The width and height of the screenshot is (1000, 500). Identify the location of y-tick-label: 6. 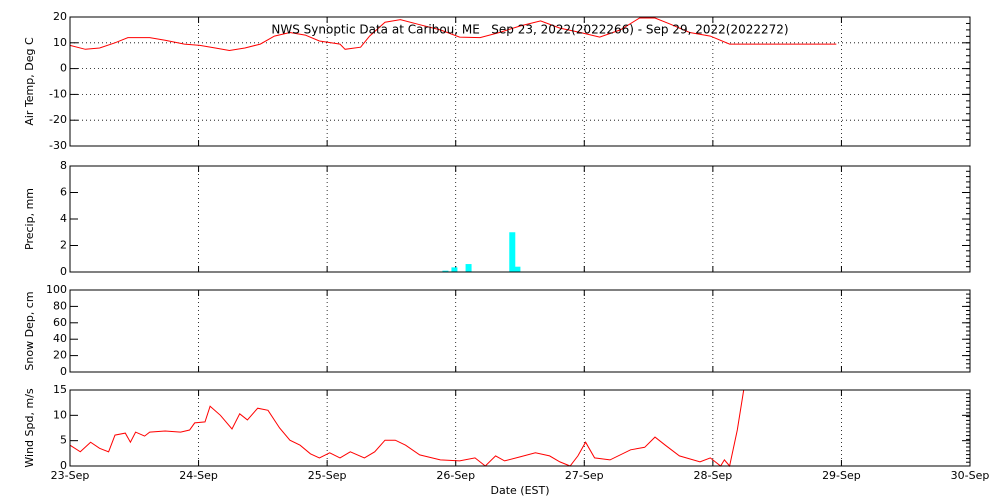
(63, 192).